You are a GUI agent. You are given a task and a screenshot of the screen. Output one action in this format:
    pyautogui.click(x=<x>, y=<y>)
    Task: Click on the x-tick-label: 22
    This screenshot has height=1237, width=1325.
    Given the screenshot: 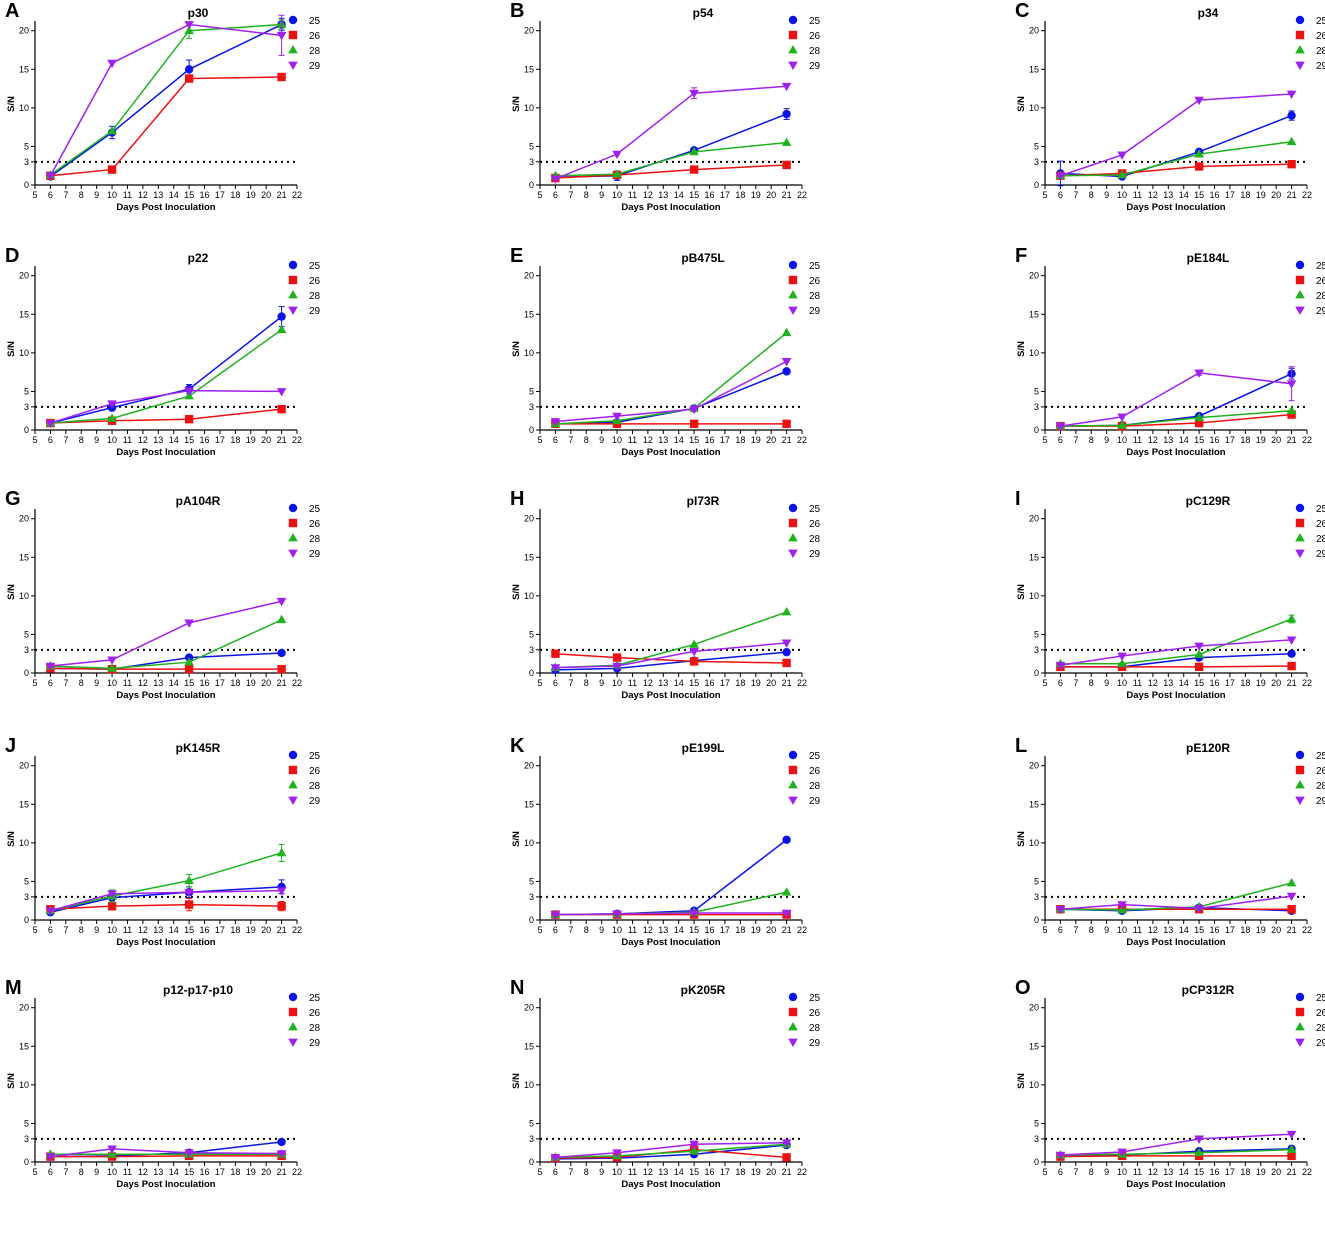 What is the action you would take?
    pyautogui.click(x=297, y=440)
    